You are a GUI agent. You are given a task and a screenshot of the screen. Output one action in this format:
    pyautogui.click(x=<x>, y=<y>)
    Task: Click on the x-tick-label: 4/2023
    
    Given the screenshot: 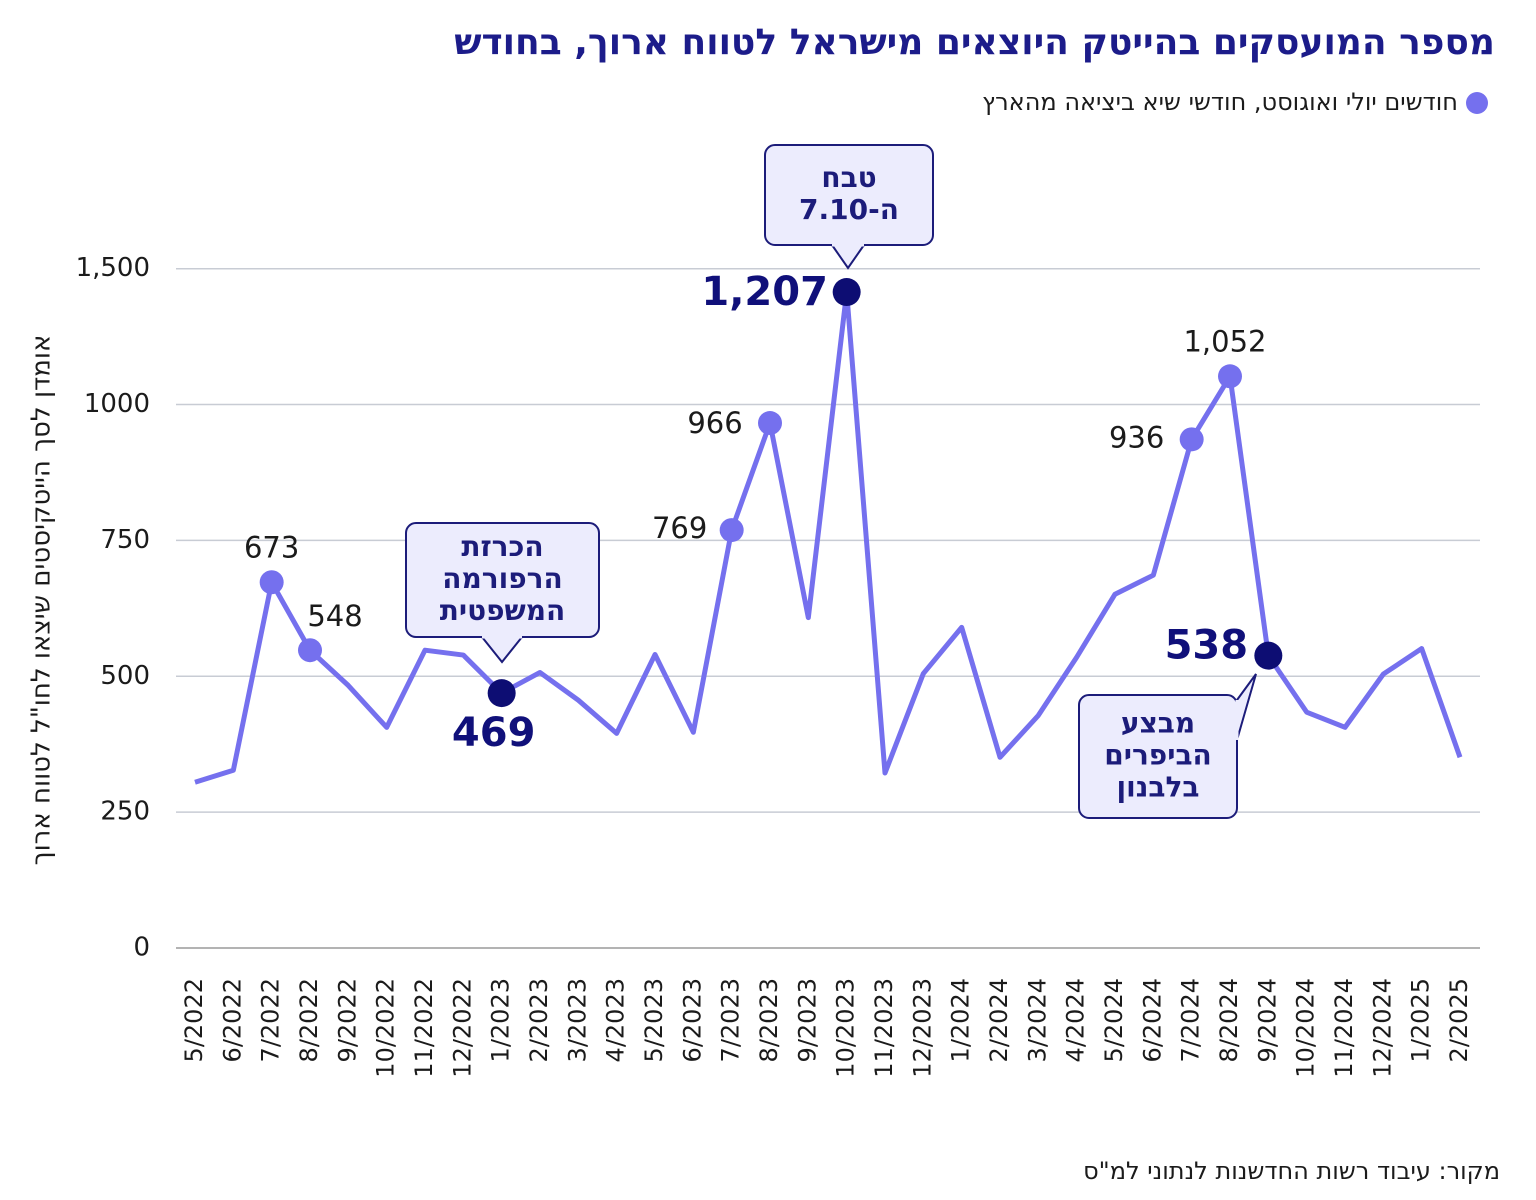 What is the action you would take?
    pyautogui.click(x=616, y=1020)
    